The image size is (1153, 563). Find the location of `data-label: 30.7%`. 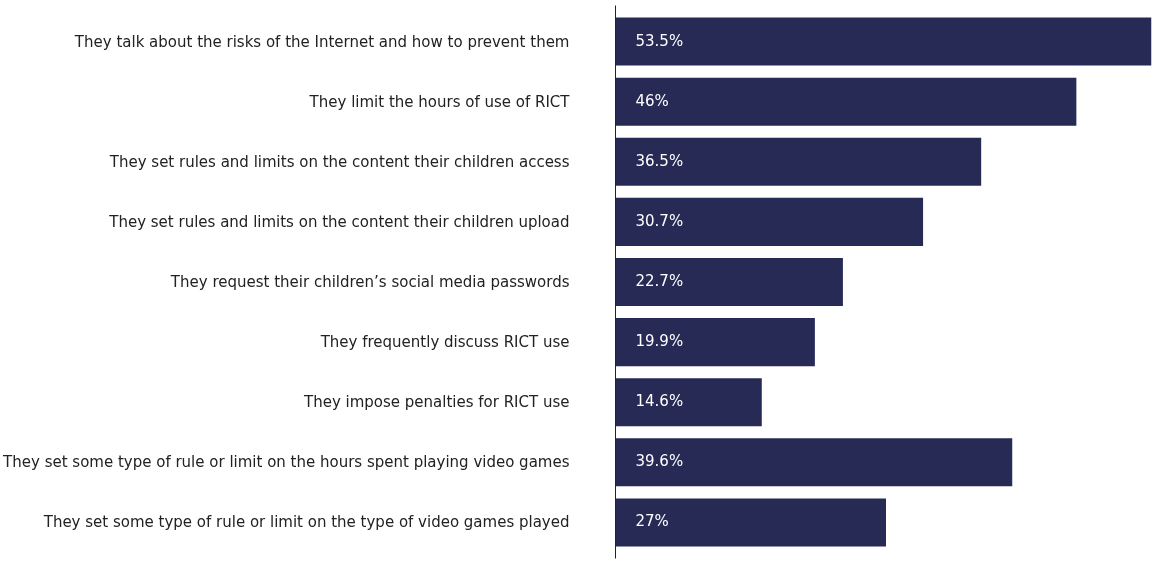

data-label: 30.7% is located at coordinates (659, 220).